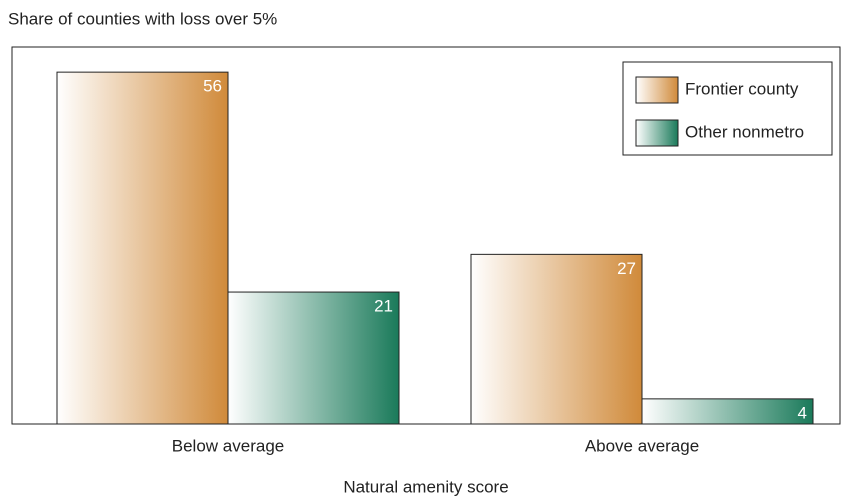 Image resolution: width=847 pixels, height=501 pixels. I want to click on legend-label: Other nonmetro, so click(744, 131).